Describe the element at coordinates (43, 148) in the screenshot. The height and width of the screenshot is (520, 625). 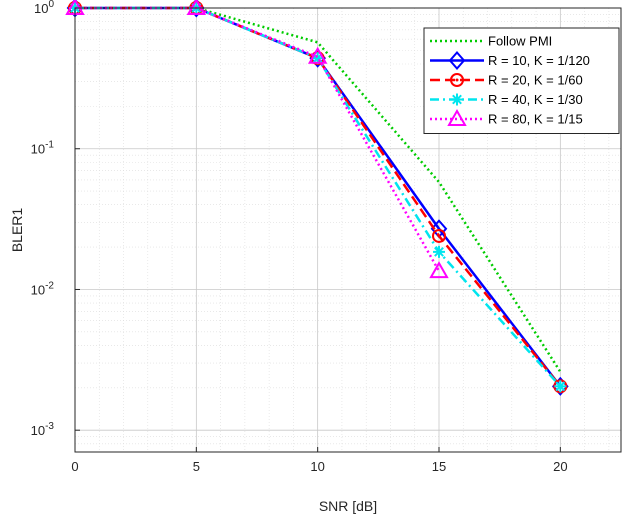
I see `y-tick-label: 10⁻¹` at that location.